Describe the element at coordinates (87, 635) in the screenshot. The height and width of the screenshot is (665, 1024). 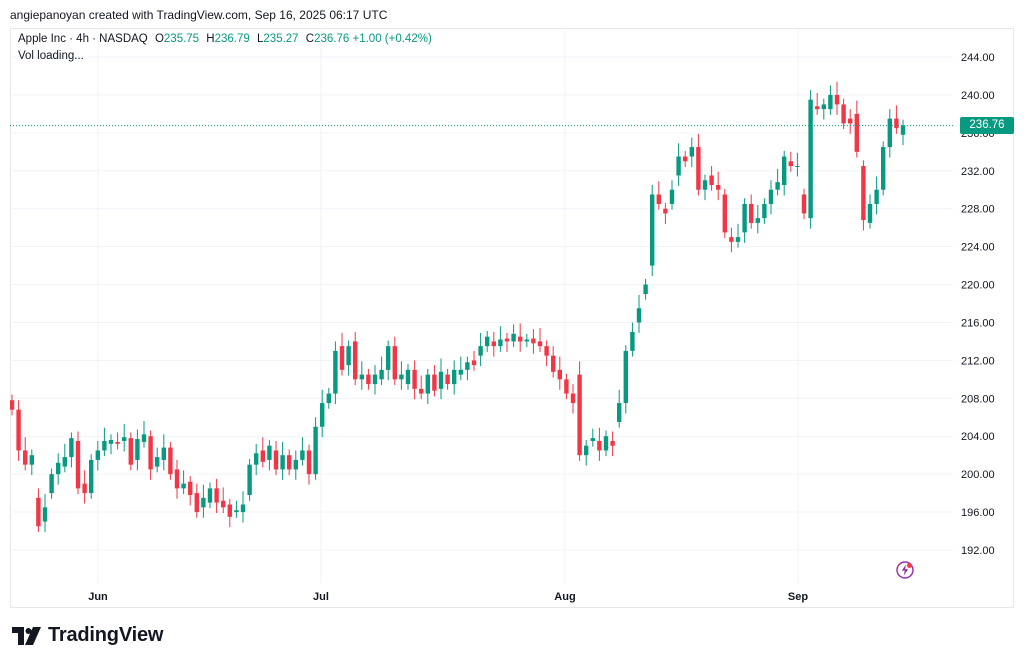
I see `footer-brand: TradingView` at that location.